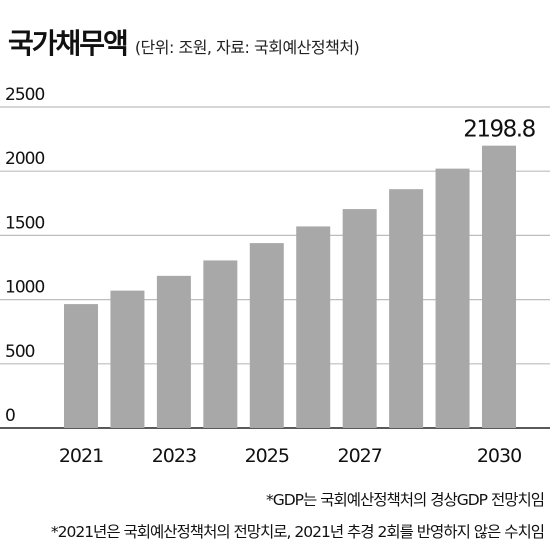 The height and width of the screenshot is (548, 550). Describe the element at coordinates (173, 351) in the screenshot. I see `bar-2023` at that location.